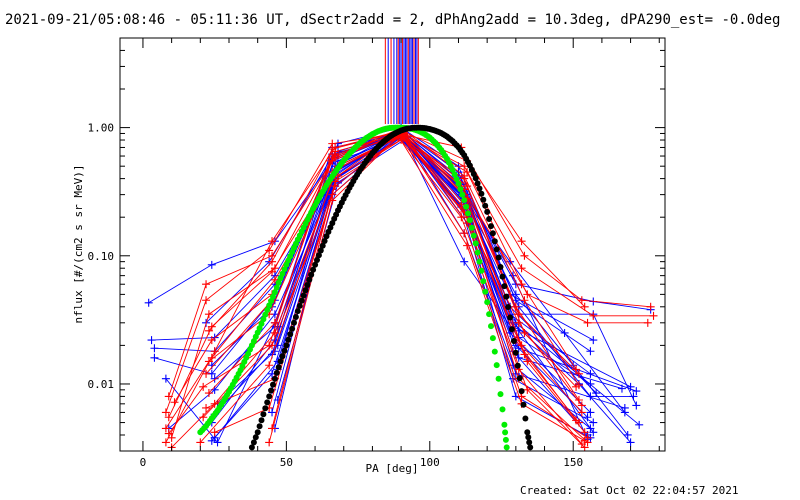  I want to click on vertical-marker-lines, so click(401, 81).